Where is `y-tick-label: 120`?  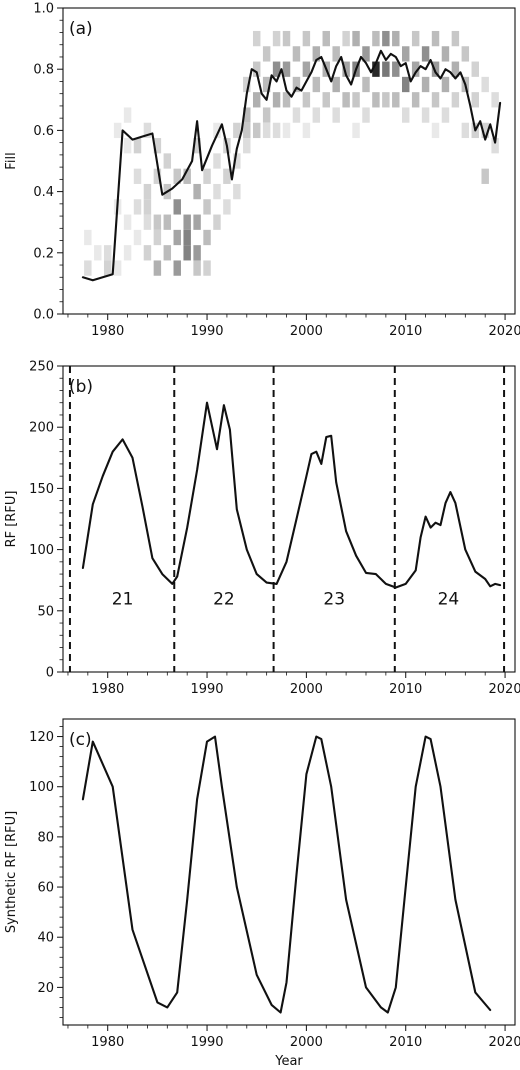 y-tick-label: 120 is located at coordinates (41, 737).